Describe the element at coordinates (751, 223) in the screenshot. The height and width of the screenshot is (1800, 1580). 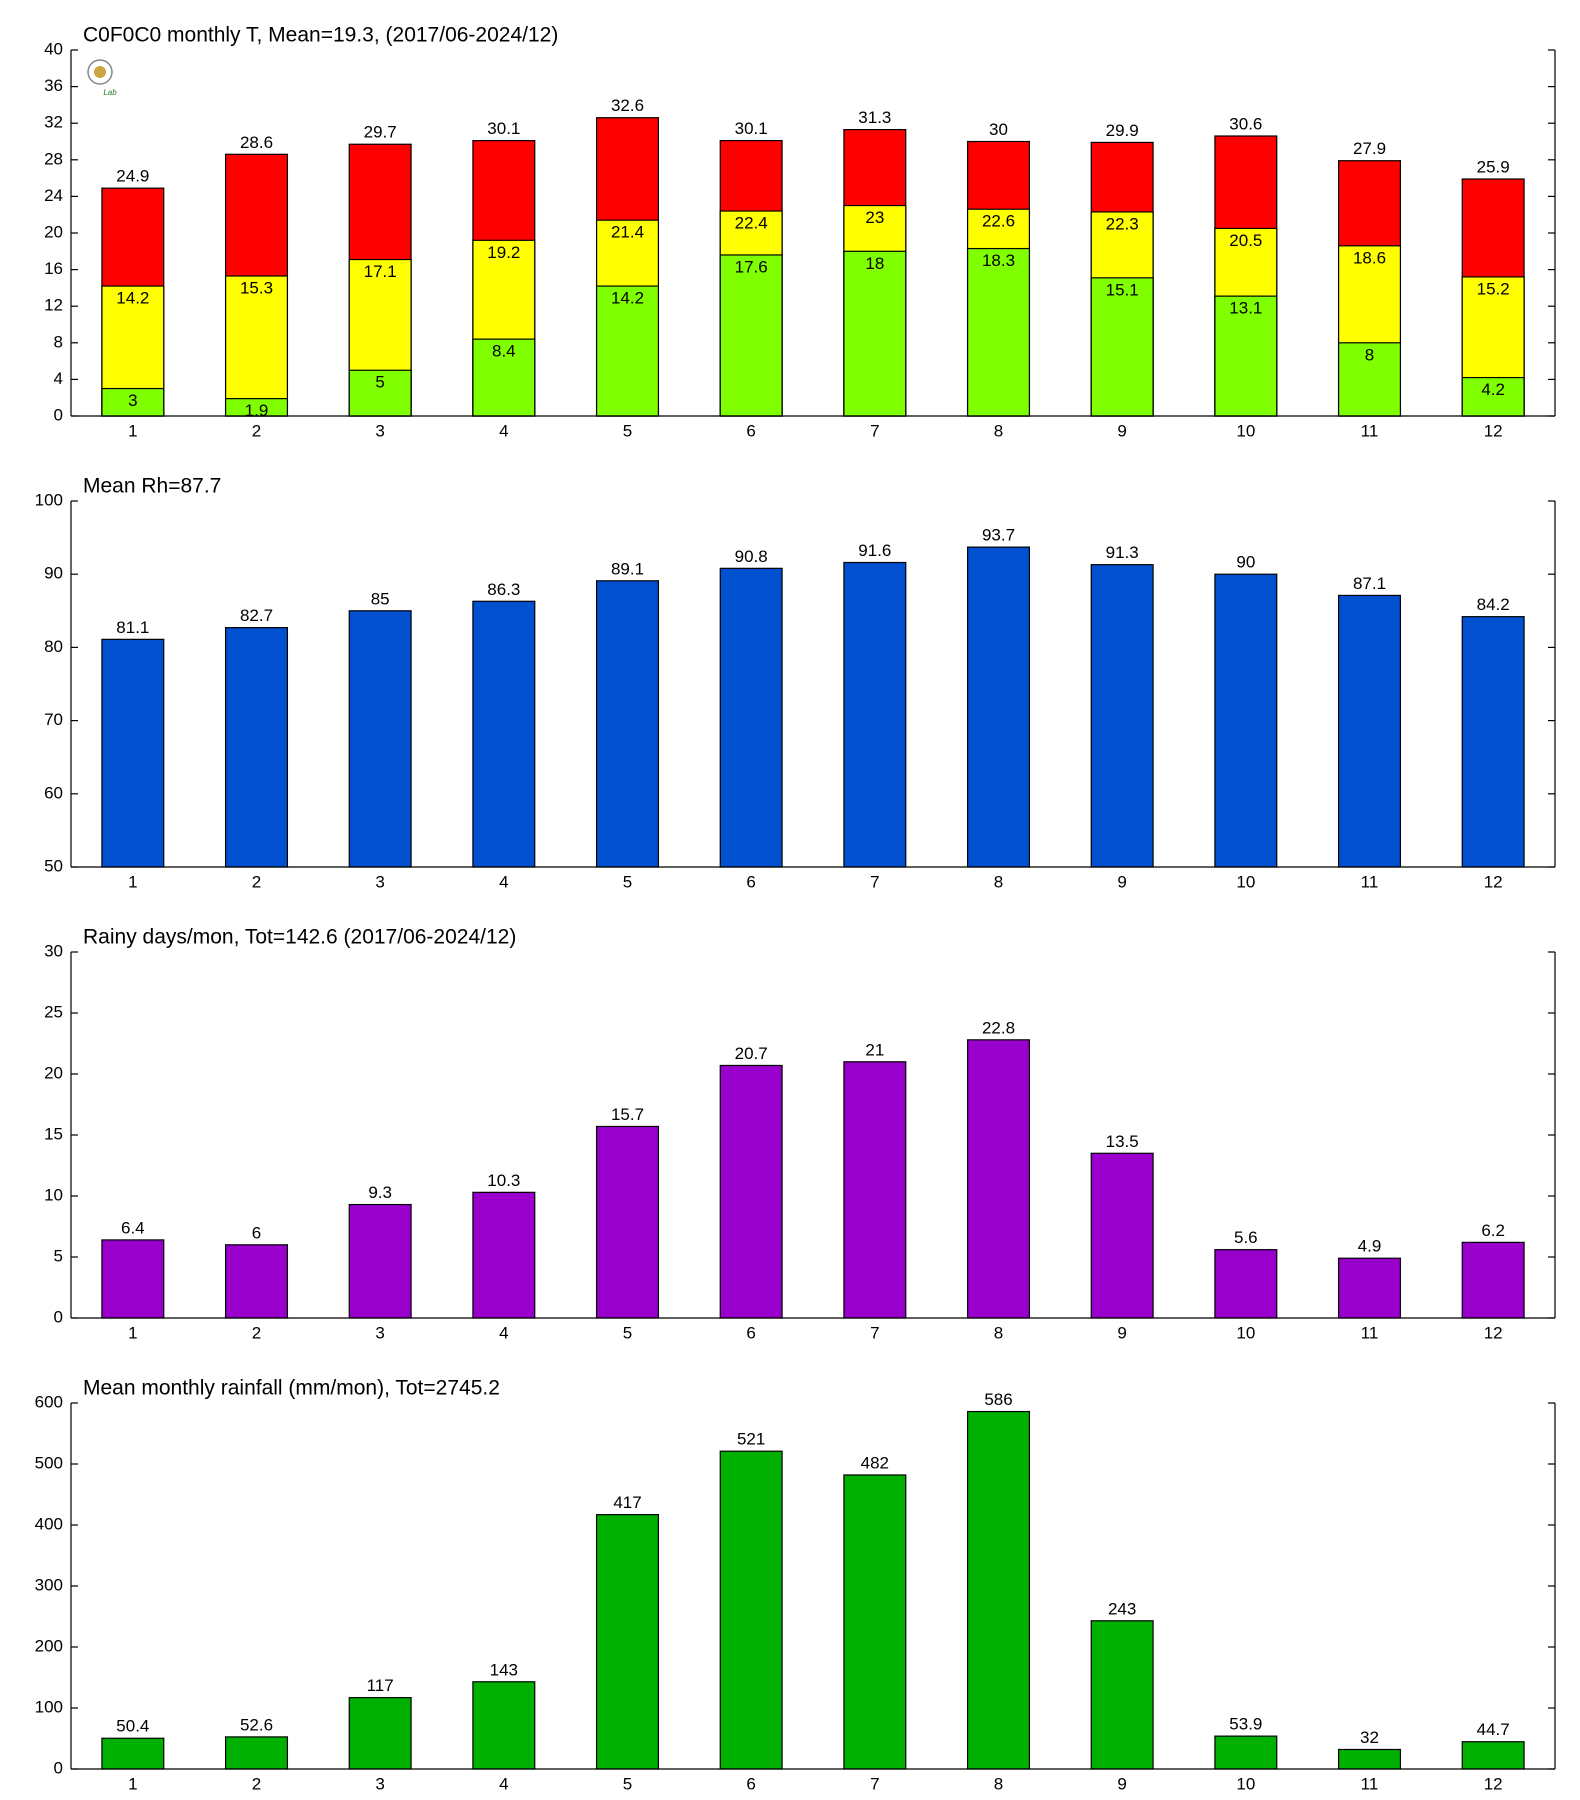
I see `data-label: 22.4` at that location.